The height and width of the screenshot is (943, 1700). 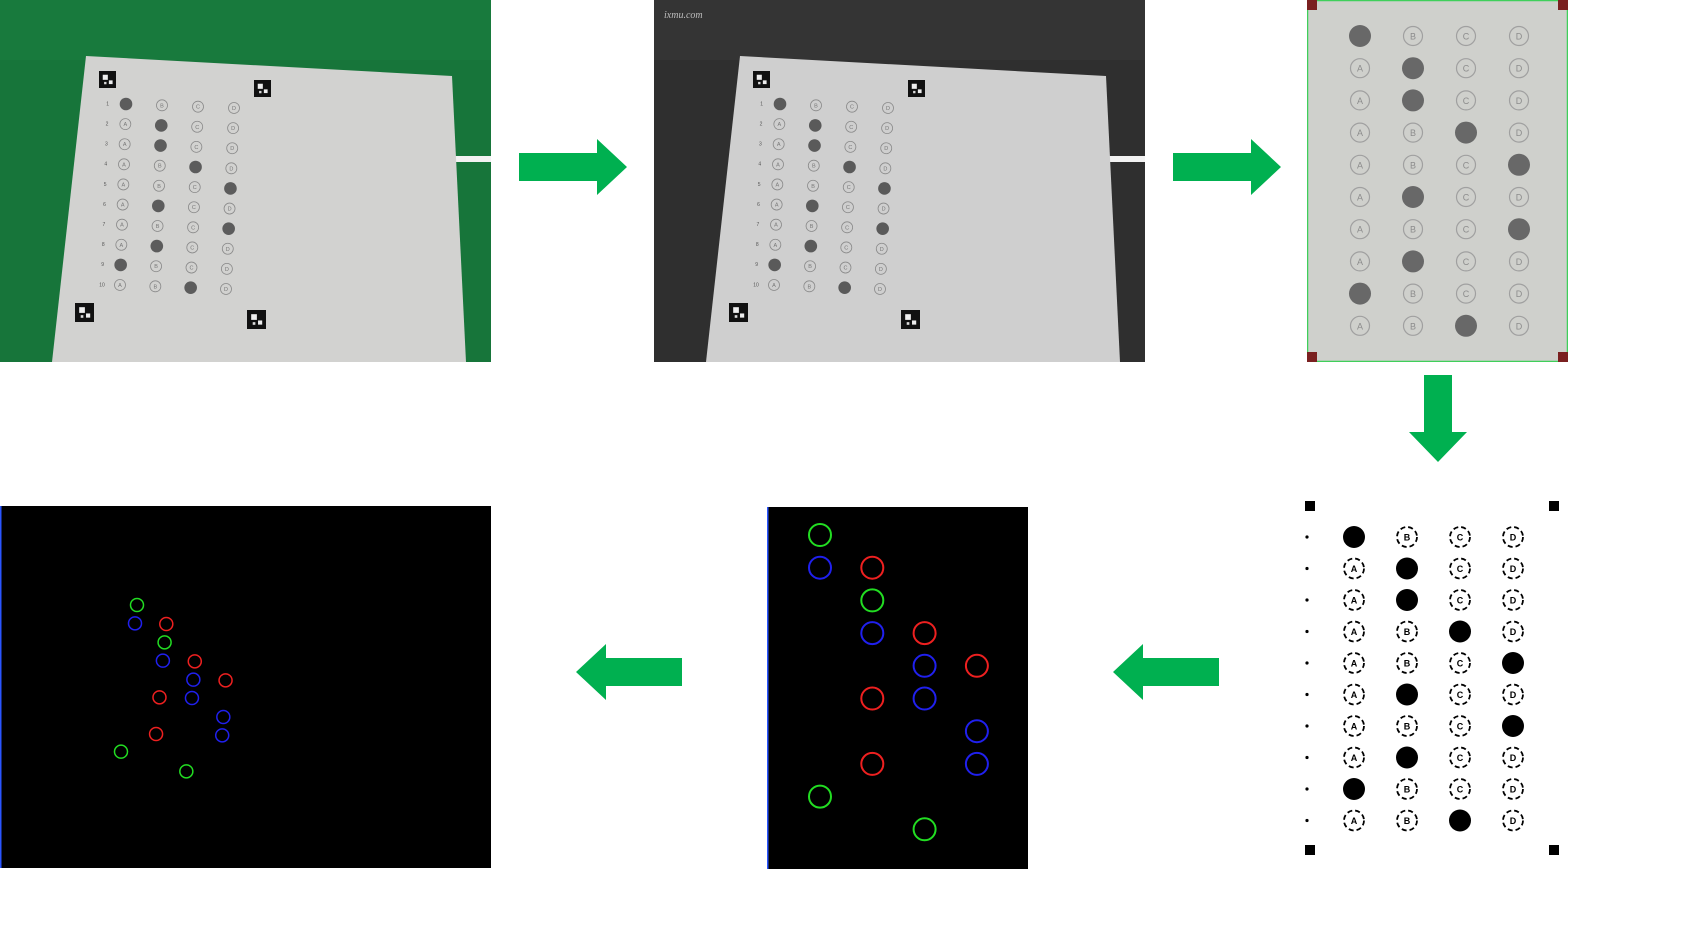 What do you see at coordinates (1166, 672) in the screenshot?
I see `arrow-left-icon` at bounding box center [1166, 672].